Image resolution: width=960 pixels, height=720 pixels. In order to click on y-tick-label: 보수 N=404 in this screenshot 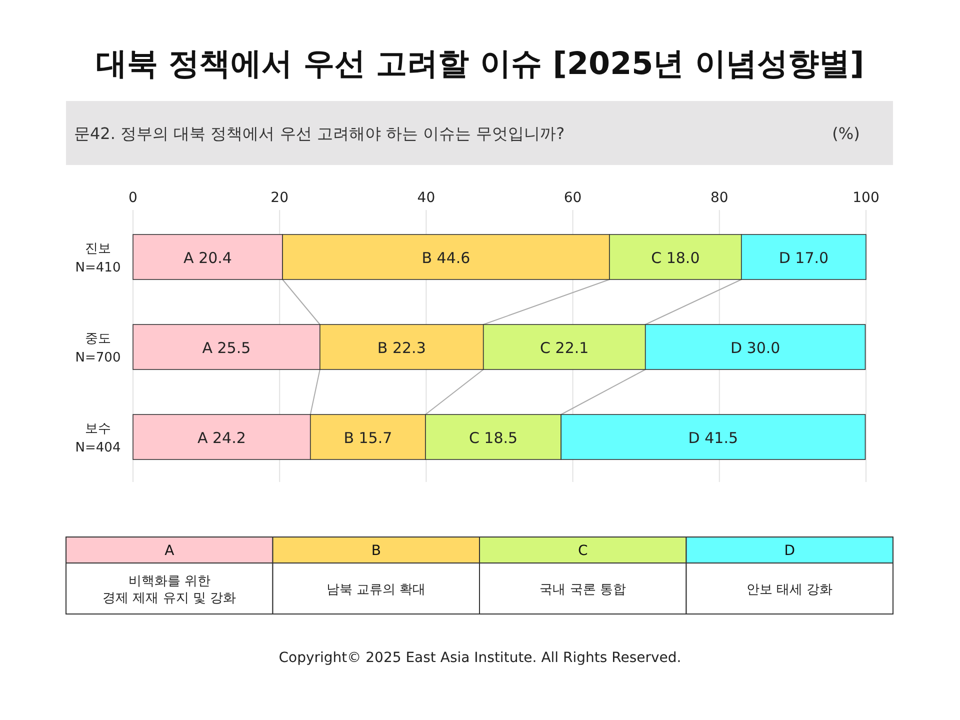, I will do `click(98, 439)`.